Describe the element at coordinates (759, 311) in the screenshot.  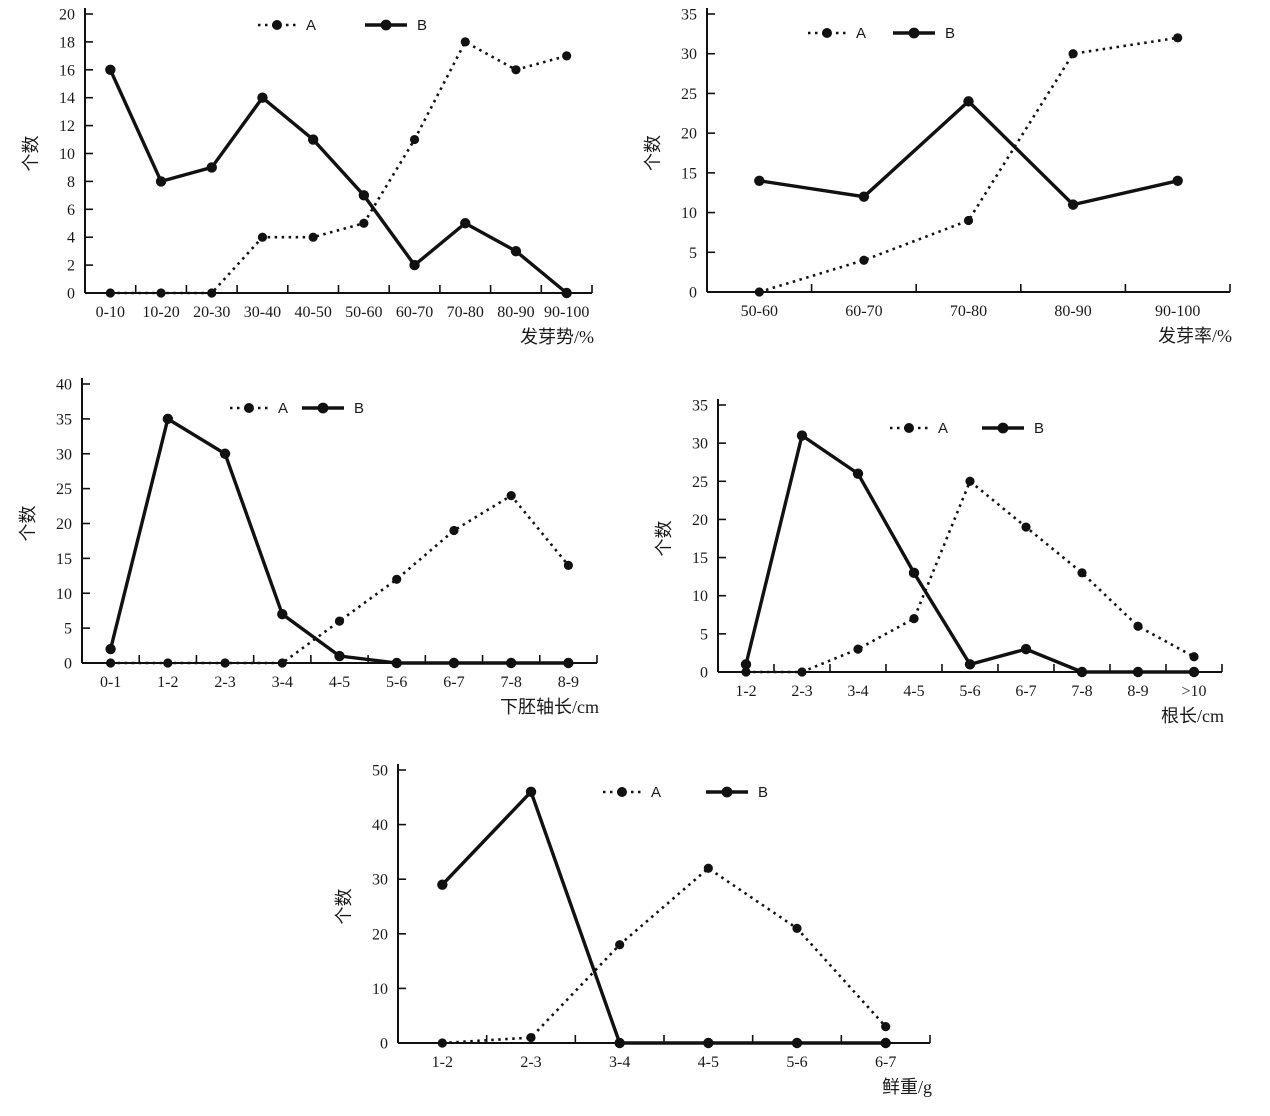
I see `x-tick-label: 50-60` at that location.